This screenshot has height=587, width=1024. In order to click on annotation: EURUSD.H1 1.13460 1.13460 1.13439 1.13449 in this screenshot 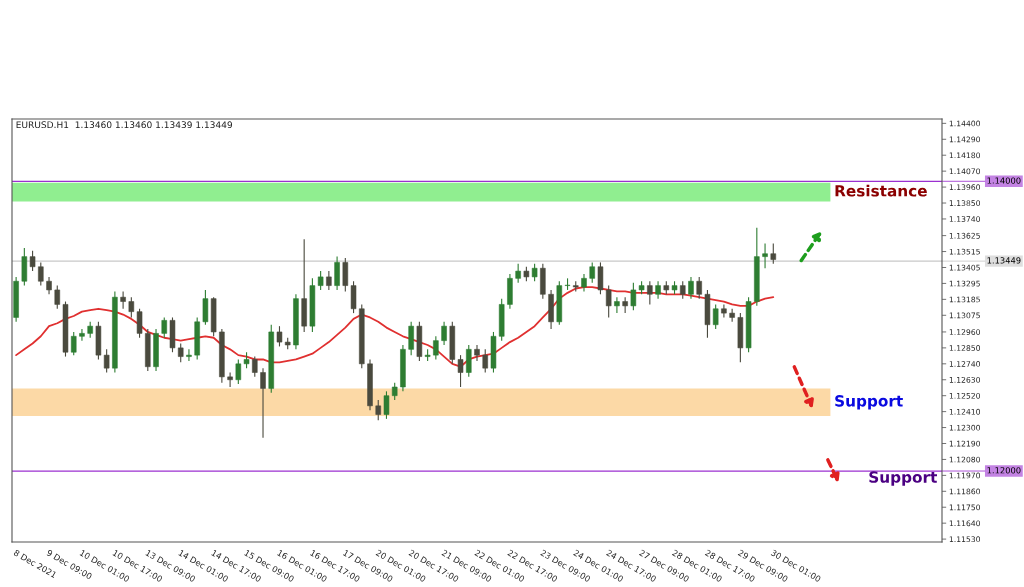, I will do `click(124, 125)`.